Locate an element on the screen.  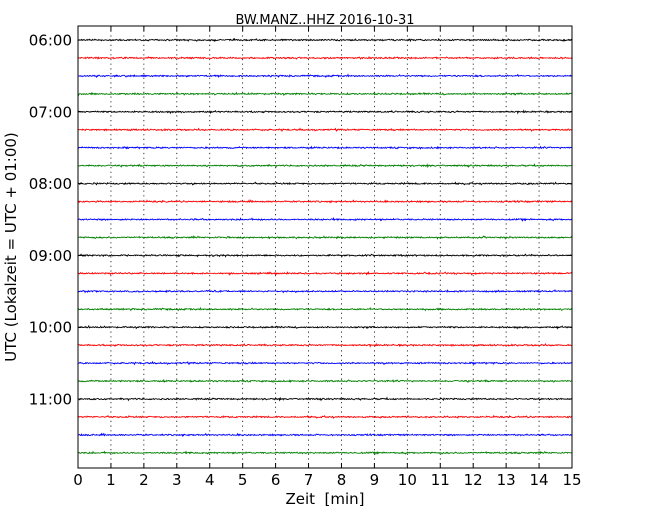
y-tick-label: 09:00 is located at coordinates (50, 256).